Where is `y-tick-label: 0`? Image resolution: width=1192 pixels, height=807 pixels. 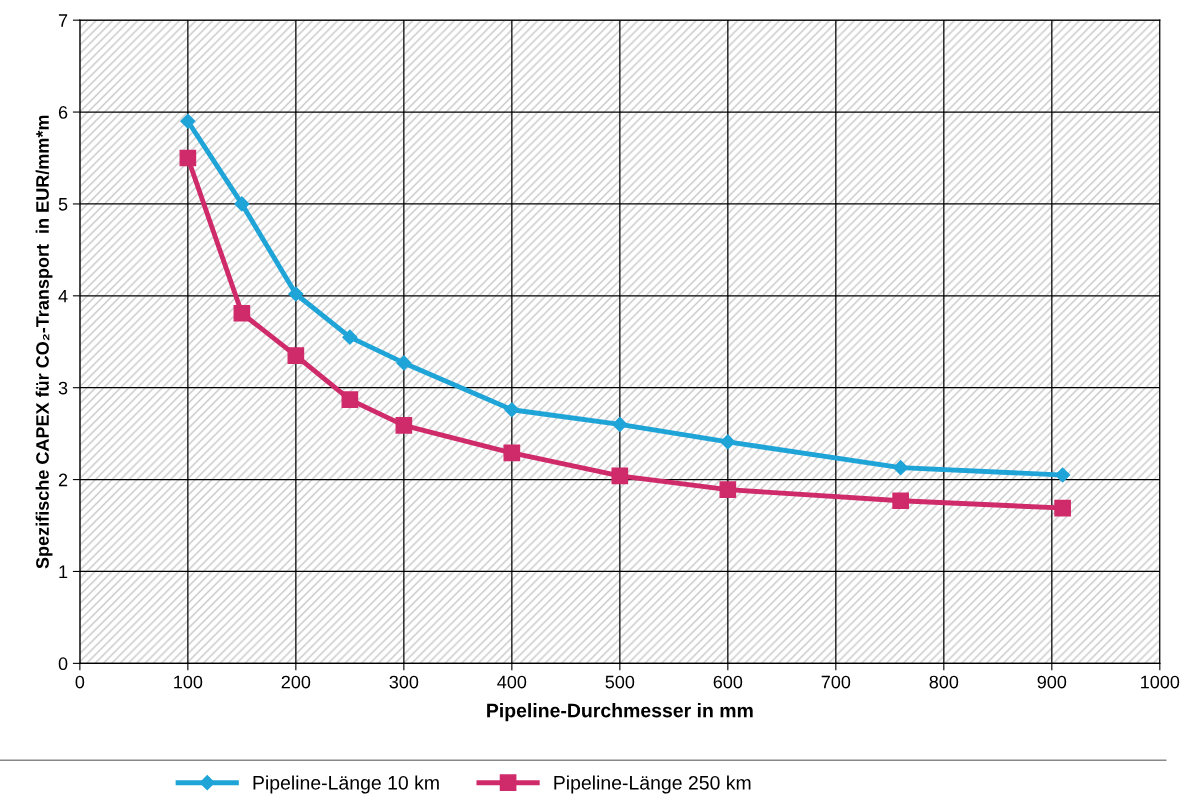 y-tick-label: 0 is located at coordinates (63, 664).